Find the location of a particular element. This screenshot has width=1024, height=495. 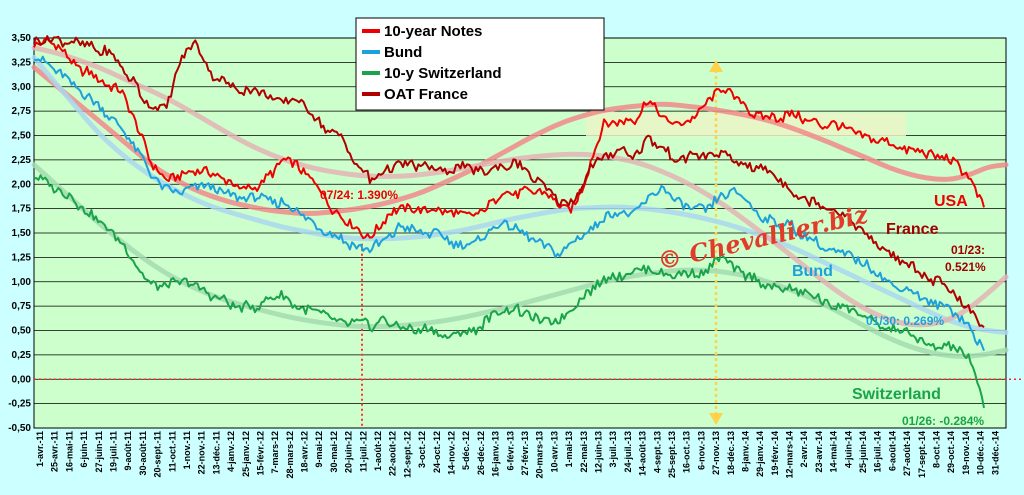

bund-label: Bund is located at coordinates (812, 271).